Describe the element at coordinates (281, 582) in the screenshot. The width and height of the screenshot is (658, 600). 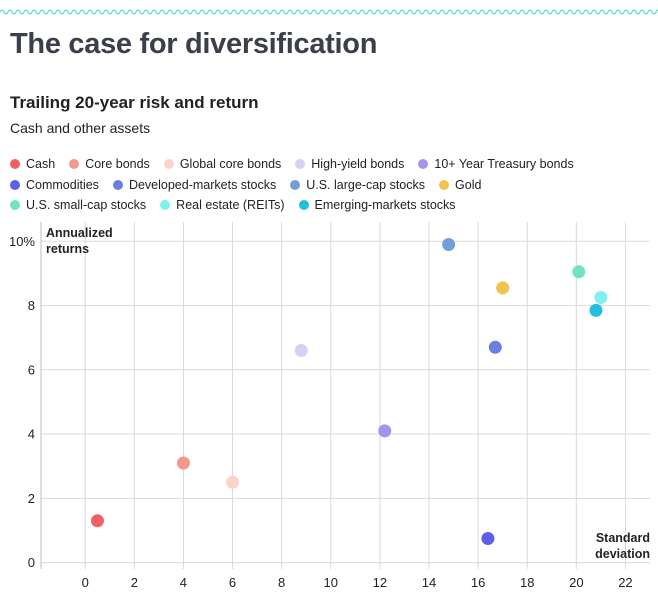
I see `x-tick-label: 8` at that location.